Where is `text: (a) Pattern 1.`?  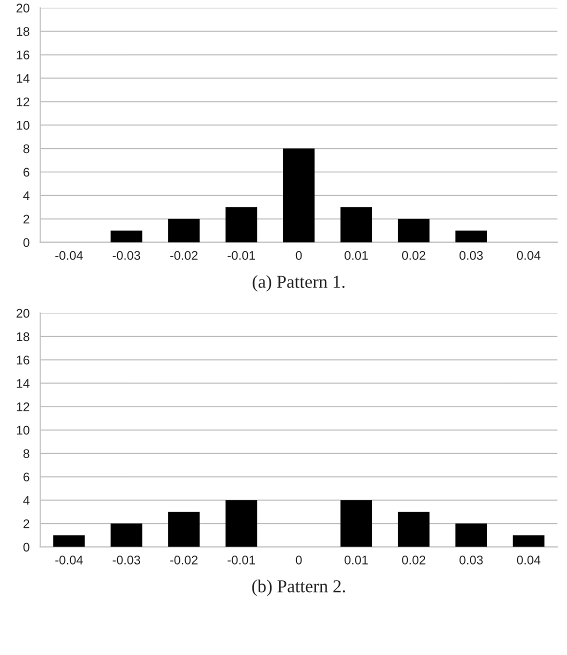 text: (a) Pattern 1. is located at coordinates (298, 283).